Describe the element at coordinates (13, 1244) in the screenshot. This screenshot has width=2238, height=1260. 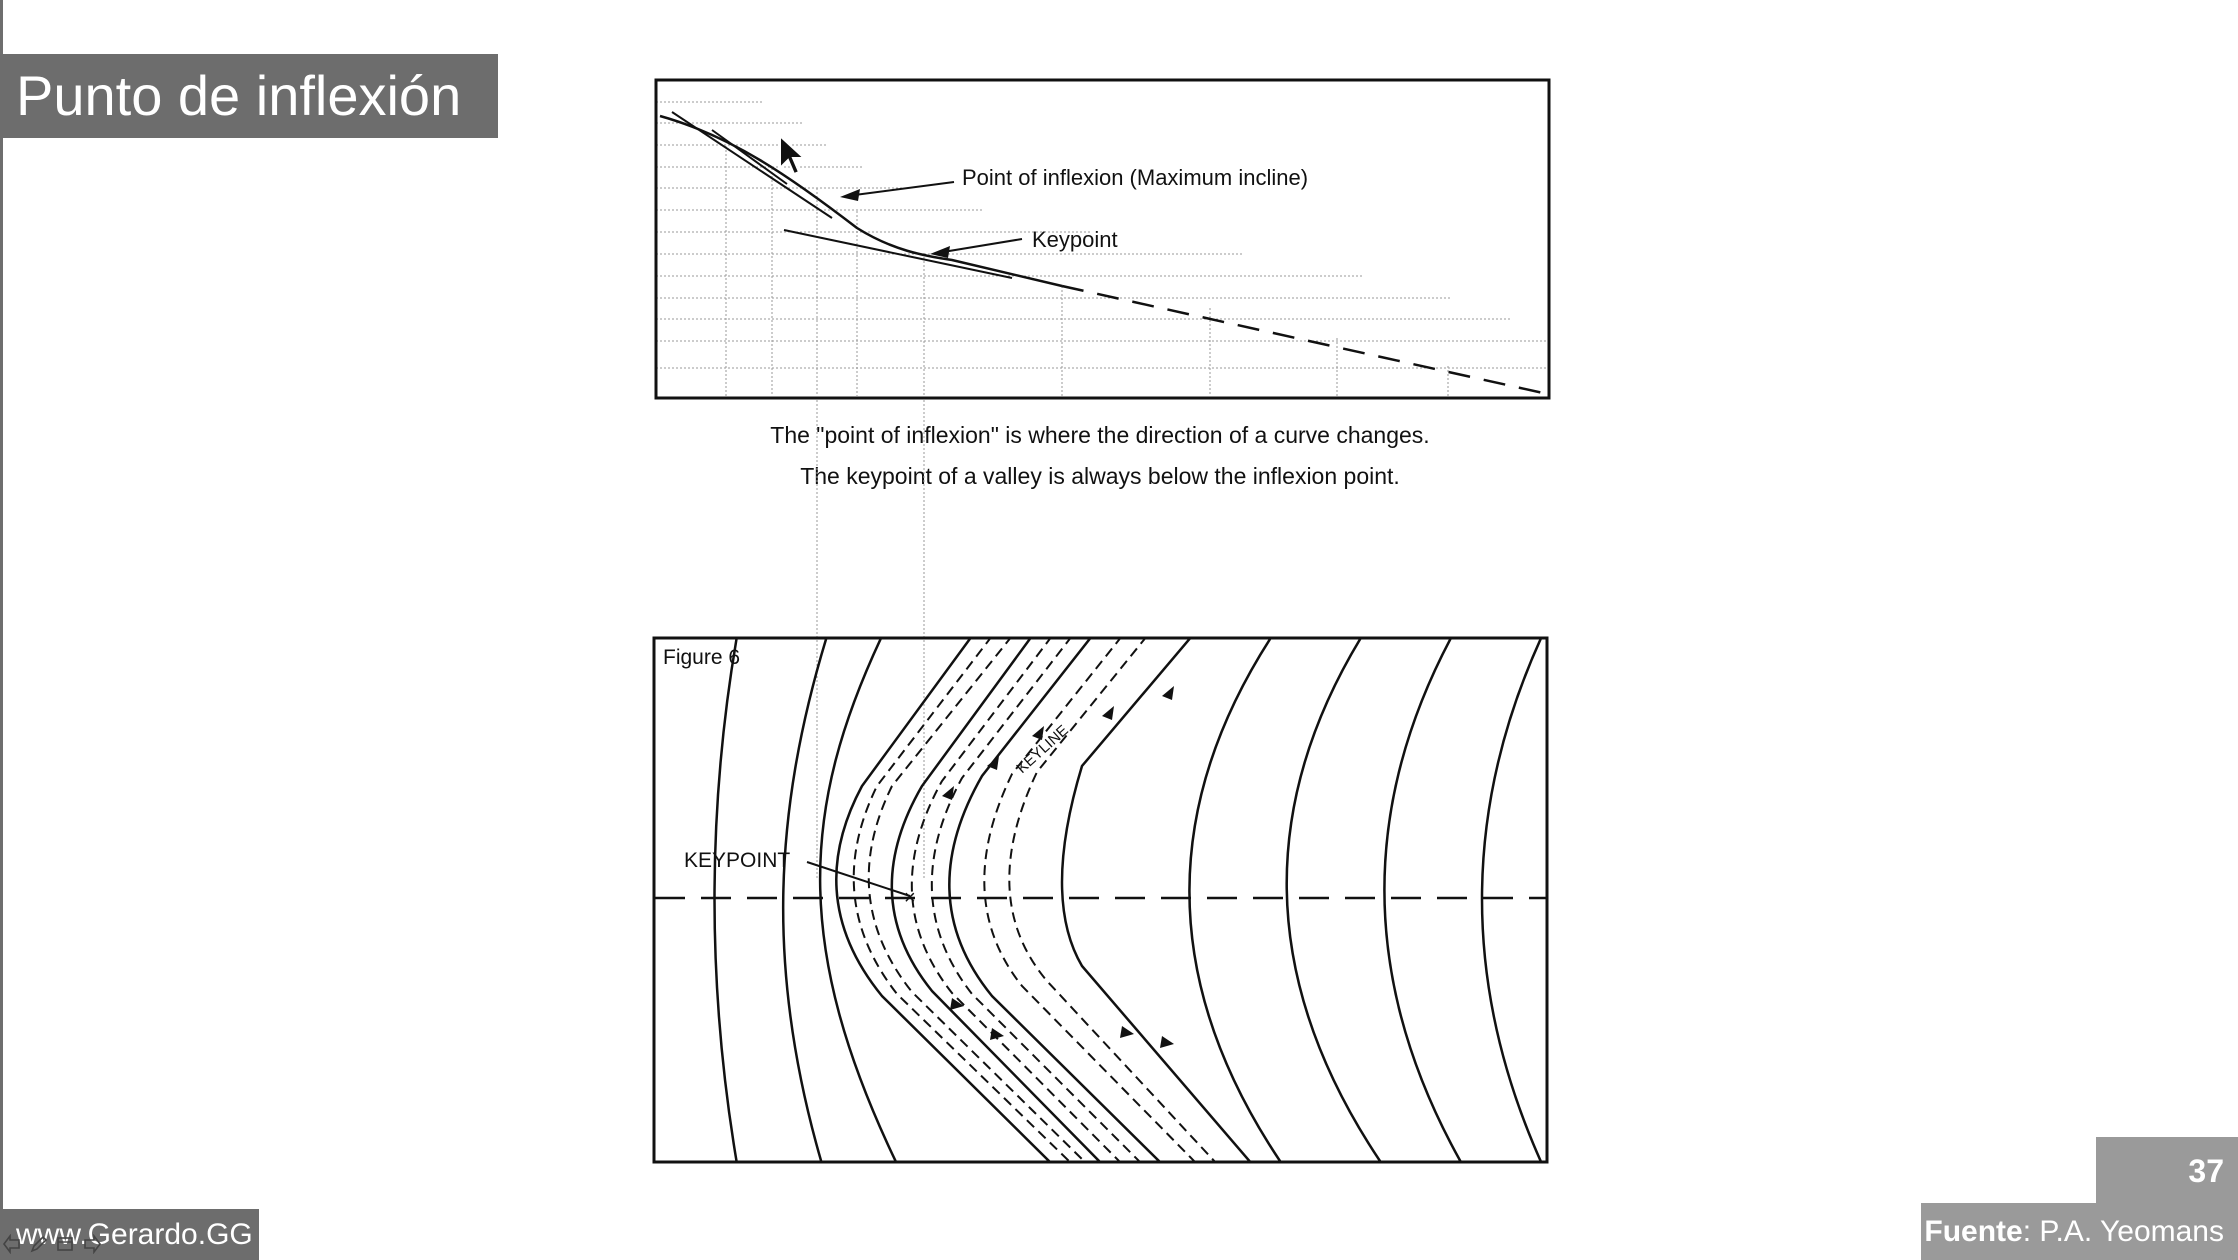
I see `arrow-left-icon` at that location.